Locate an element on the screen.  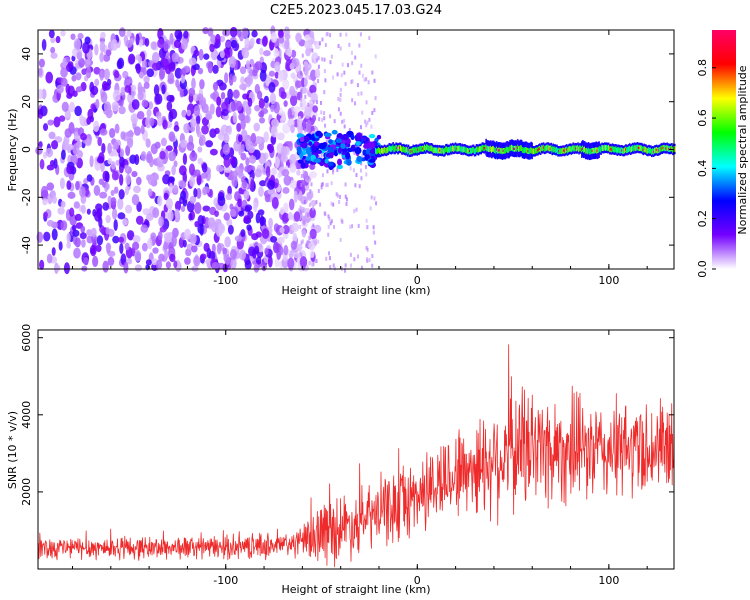
spectrogram-x-tick-label: -100 is located at coordinates (225, 280).